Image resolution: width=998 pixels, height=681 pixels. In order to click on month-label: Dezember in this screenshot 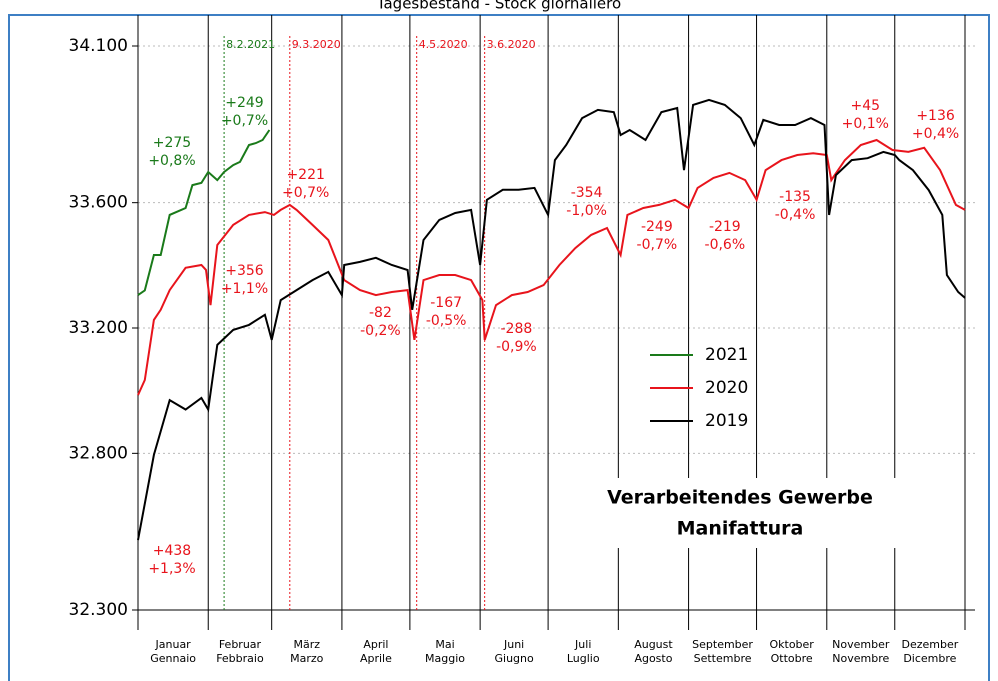, I will do `click(929, 644)`.